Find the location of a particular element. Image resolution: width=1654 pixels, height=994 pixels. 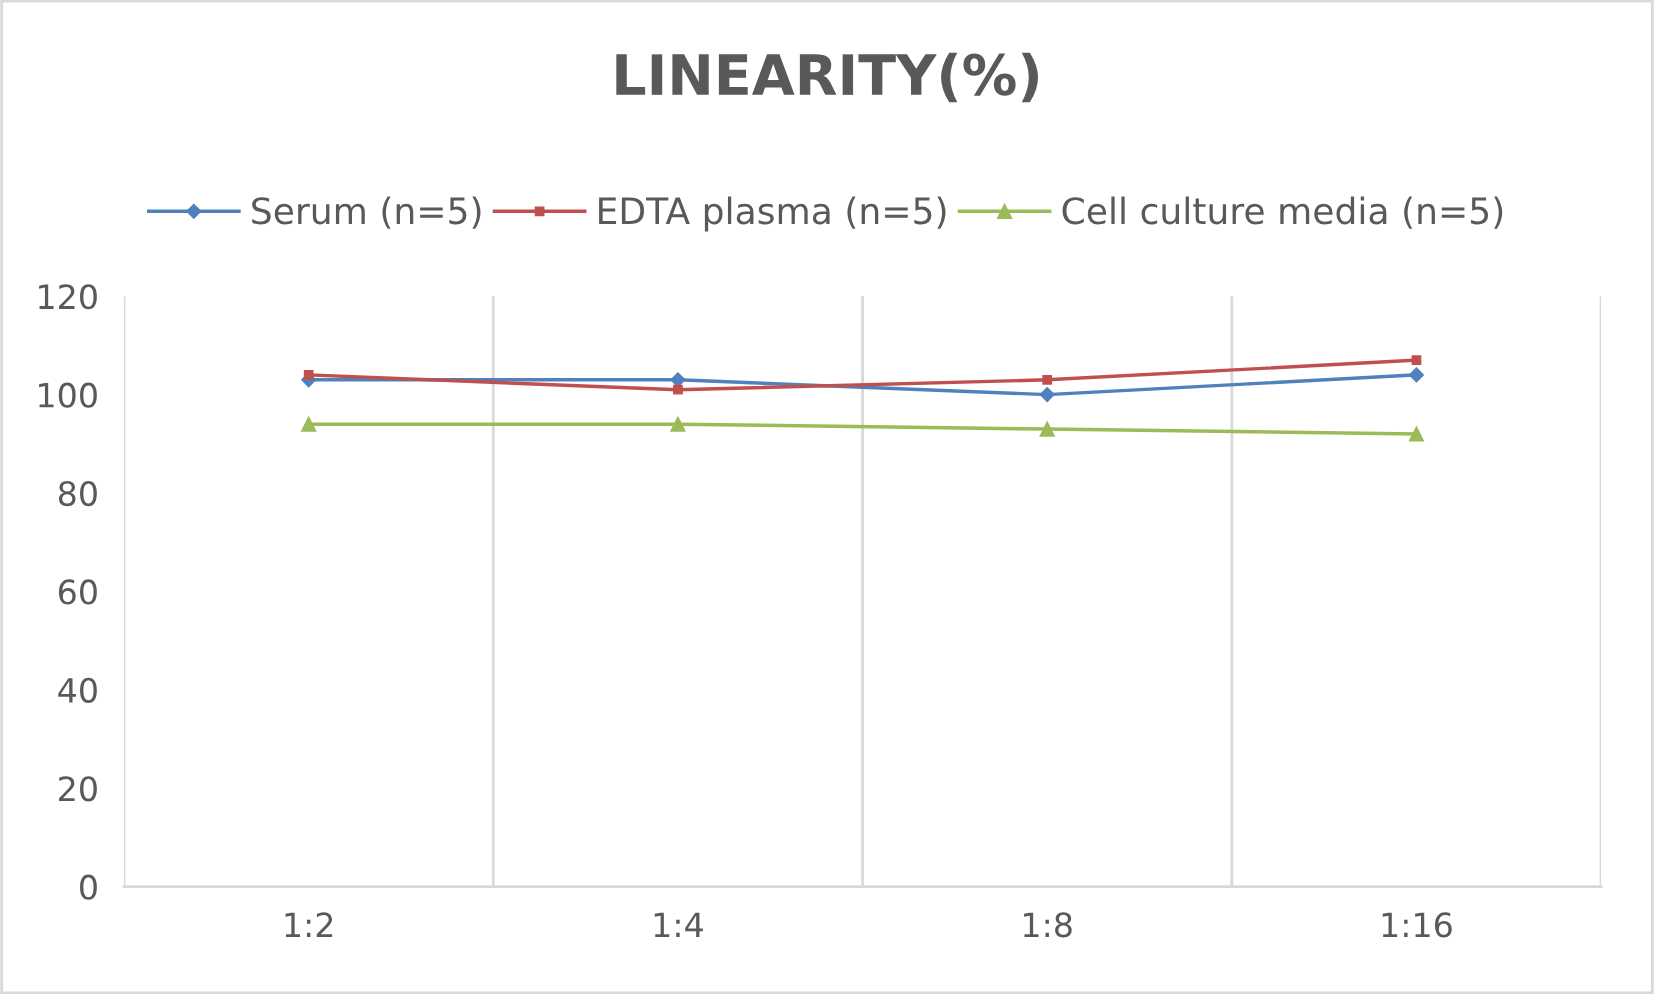

y-tick-label: 0 is located at coordinates (88, 887).